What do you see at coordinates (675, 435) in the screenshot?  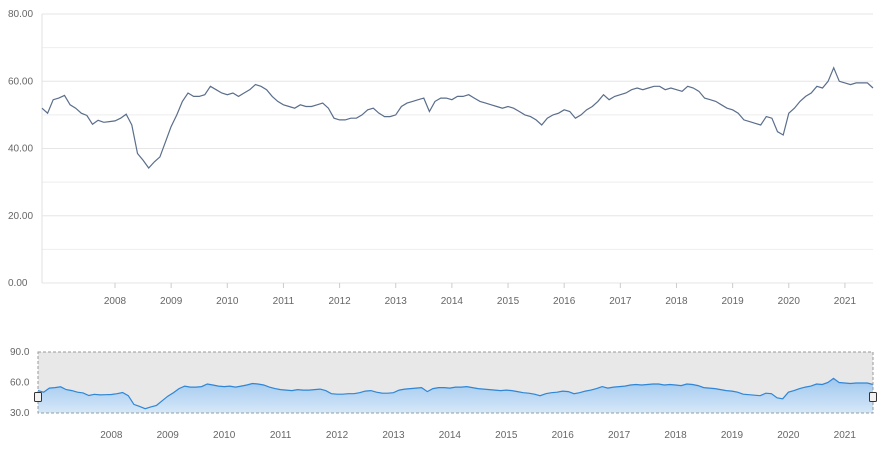 I see `navigator-x-tick-label: 2018` at bounding box center [675, 435].